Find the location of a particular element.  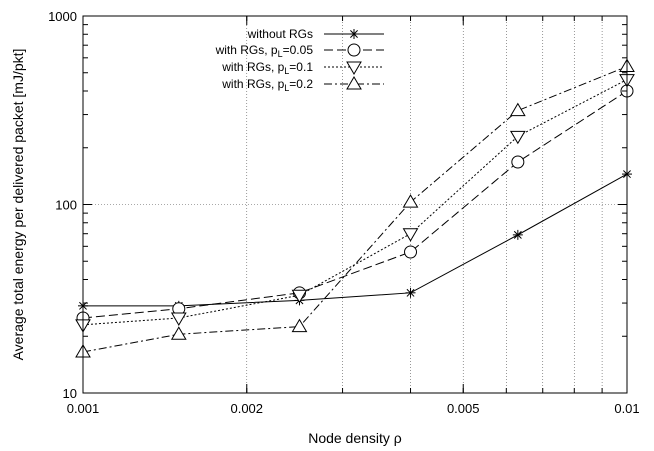

legend-label-rest: =0.1 is located at coordinates (301, 67).